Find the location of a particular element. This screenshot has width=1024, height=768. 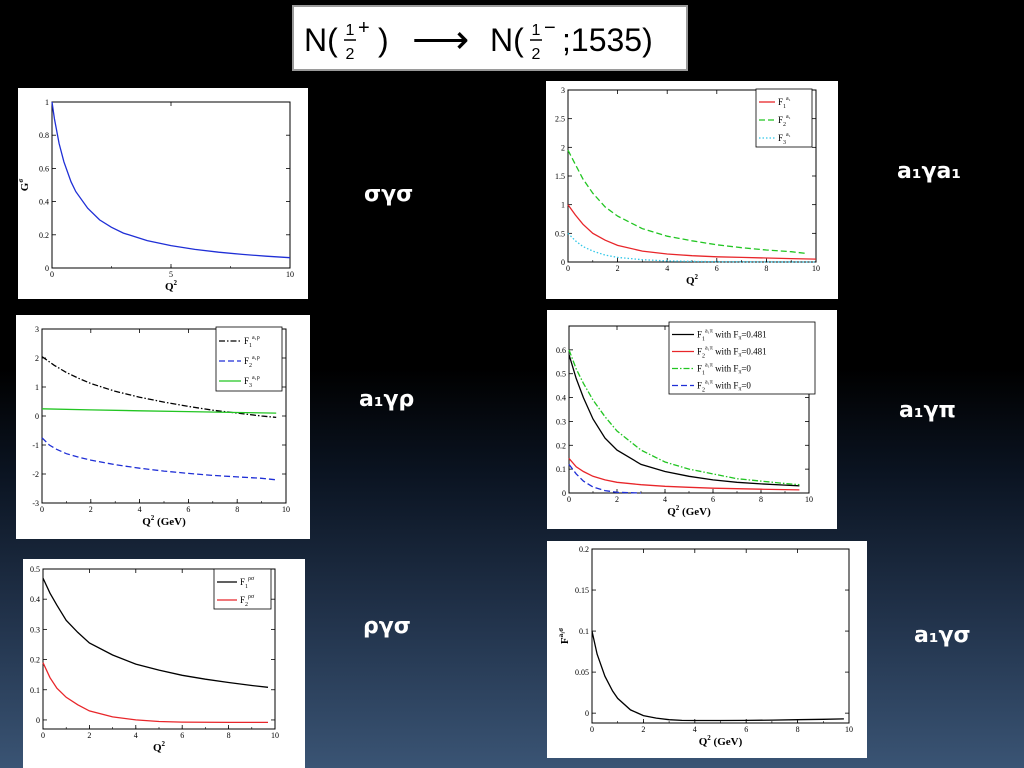

chart-panel-rhogs: 0 2 4 6 8 10 0 0.1 0.2 0.3 0.4 0.5 Q2 F1ρσ F2ρσ is located at coordinates (164, 663).